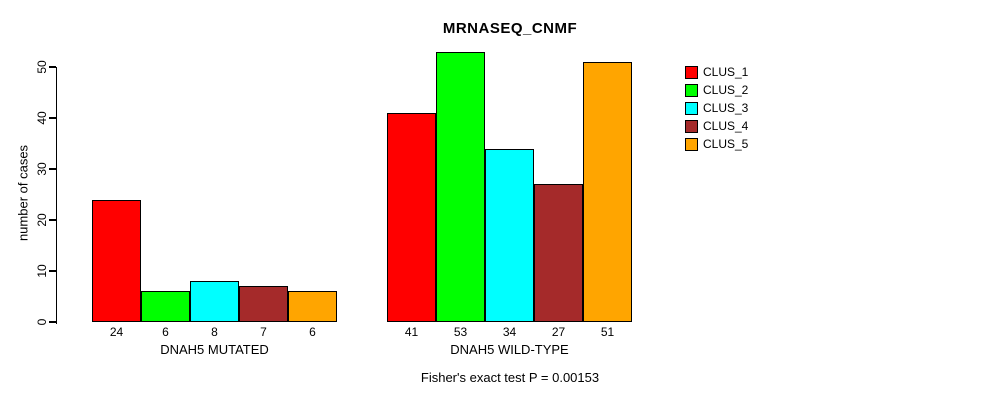 This screenshot has width=990, height=400. What do you see at coordinates (510, 28) in the screenshot?
I see `chart-title: MRNASEQ_CNMF` at bounding box center [510, 28].